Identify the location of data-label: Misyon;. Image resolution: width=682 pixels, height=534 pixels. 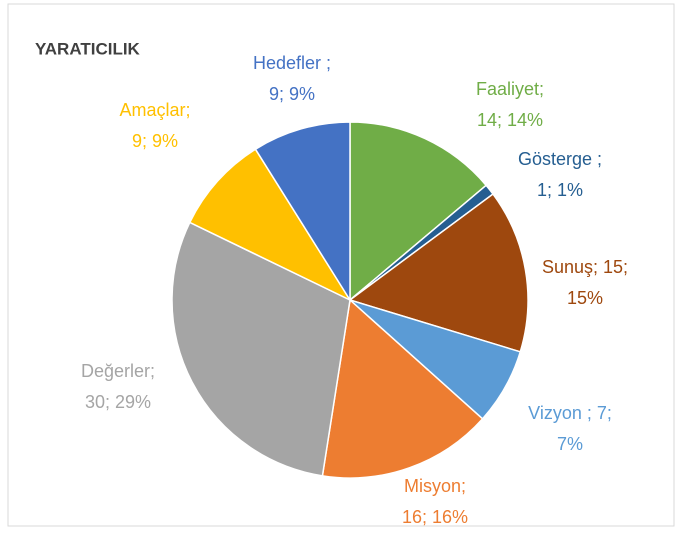
(435, 486).